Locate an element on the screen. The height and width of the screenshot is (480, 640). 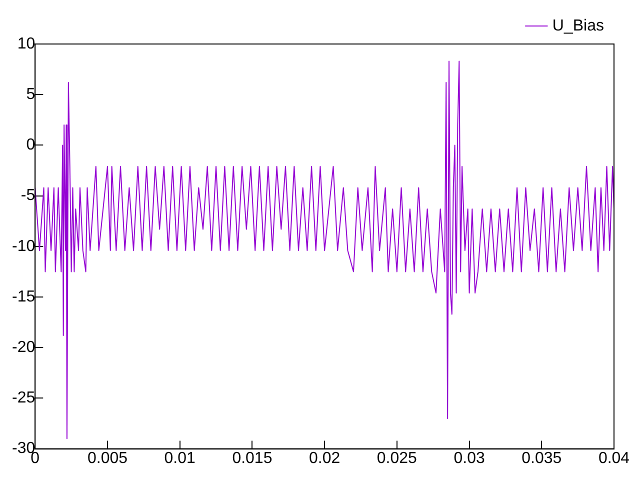
x-tick-label: 0.01 is located at coordinates (180, 458).